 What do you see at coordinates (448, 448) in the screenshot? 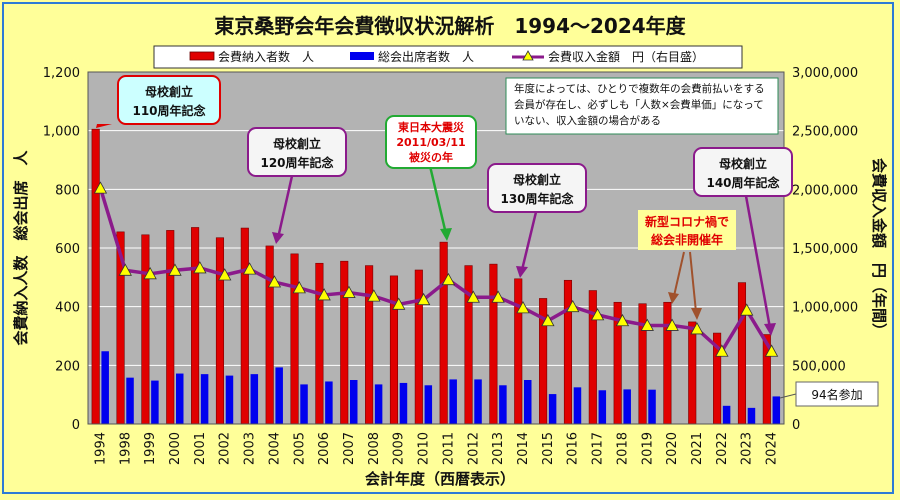
I see `x-tick-label: 2011` at bounding box center [448, 448].